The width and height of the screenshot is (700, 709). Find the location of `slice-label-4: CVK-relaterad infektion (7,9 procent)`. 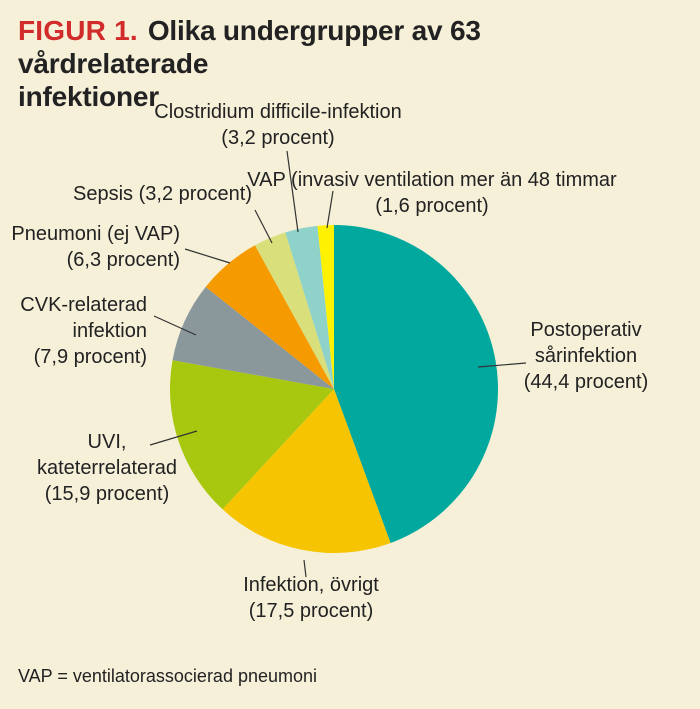

slice-label-4: CVK-relaterad infektion (7,9 procent) is located at coordinates (83, 331).